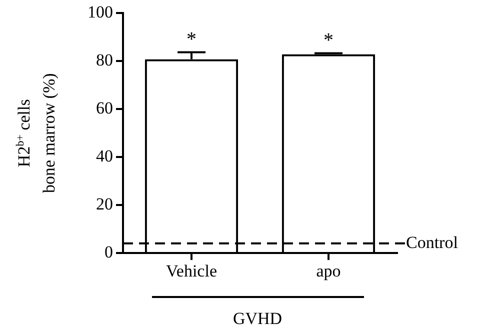 The image size is (483, 331). I want to click on y-tick-label: 20, so click(104, 204).